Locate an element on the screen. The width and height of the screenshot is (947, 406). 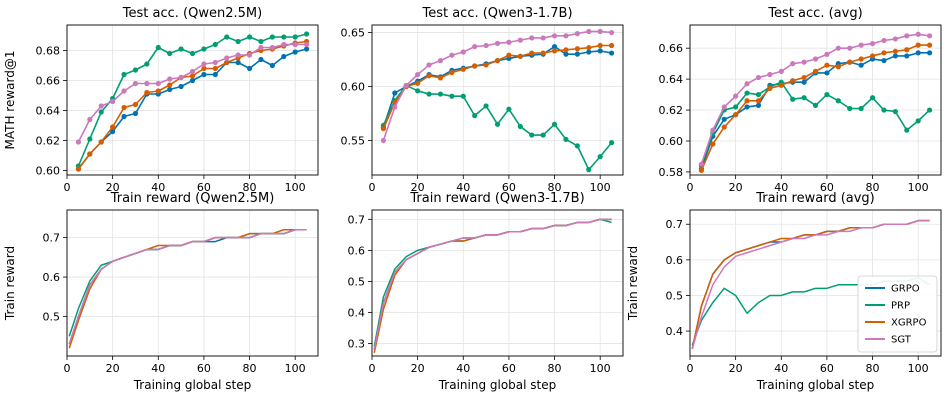
y-tick-label: 0.7 is located at coordinates (675, 224).